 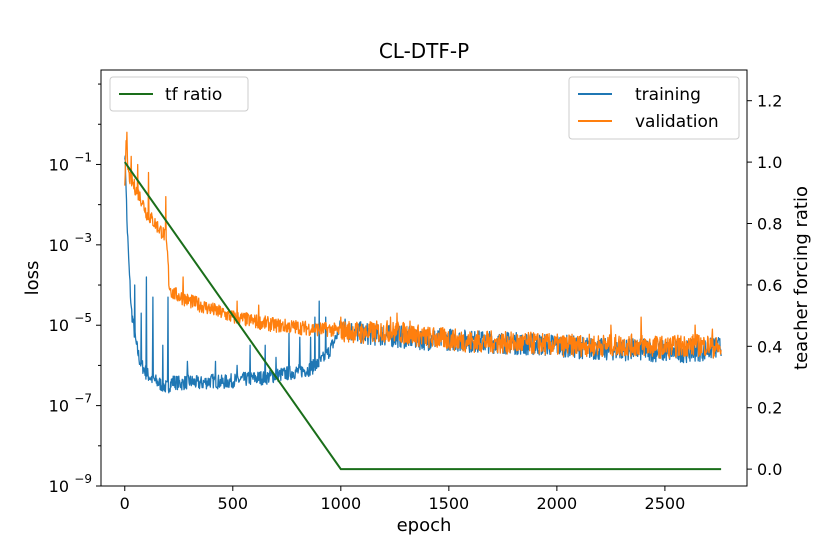 I want to click on y2-tick-label: 1.0, so click(x=769, y=162).